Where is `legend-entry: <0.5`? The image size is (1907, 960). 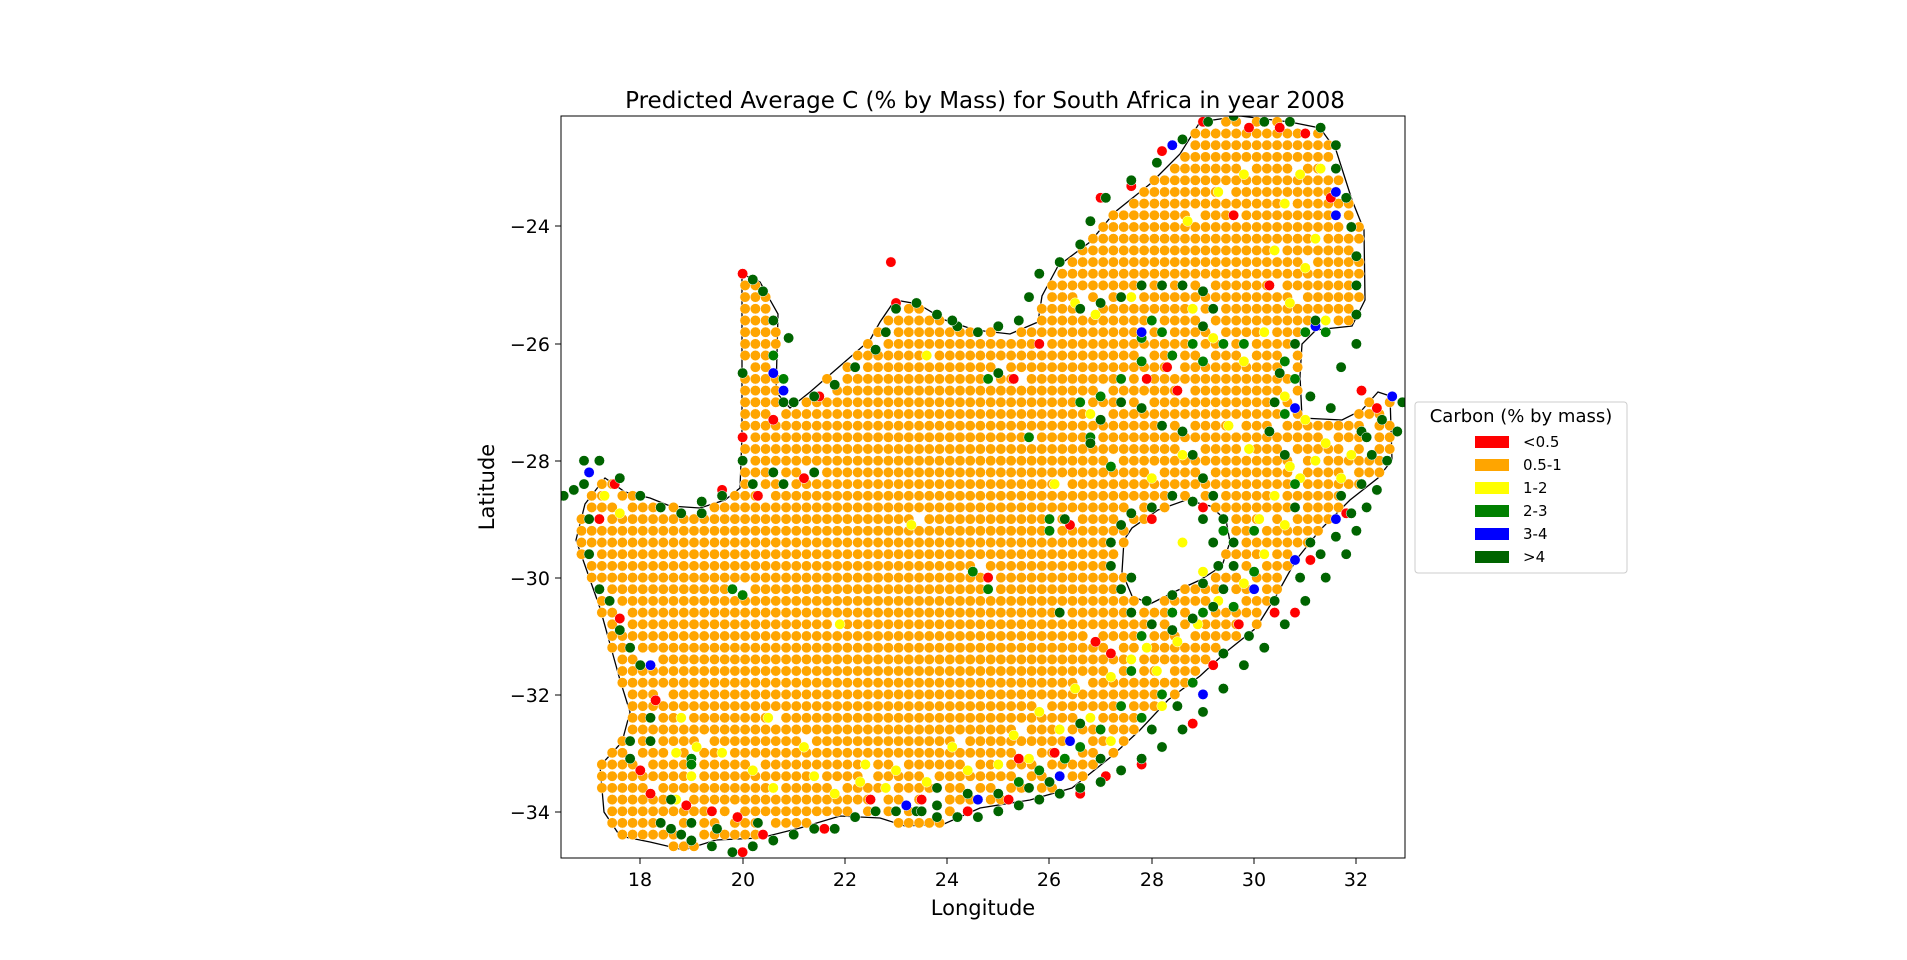 legend-entry: <0.5 is located at coordinates (1517, 442).